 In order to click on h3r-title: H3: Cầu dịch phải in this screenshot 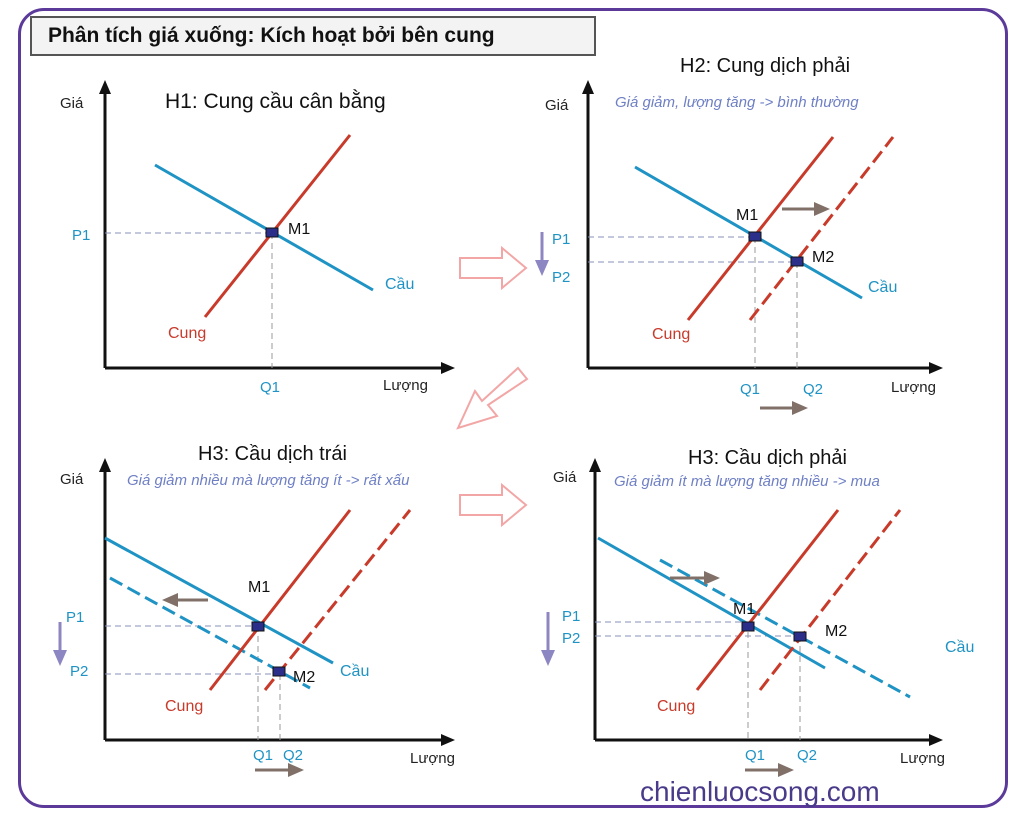, I will do `click(767, 458)`.